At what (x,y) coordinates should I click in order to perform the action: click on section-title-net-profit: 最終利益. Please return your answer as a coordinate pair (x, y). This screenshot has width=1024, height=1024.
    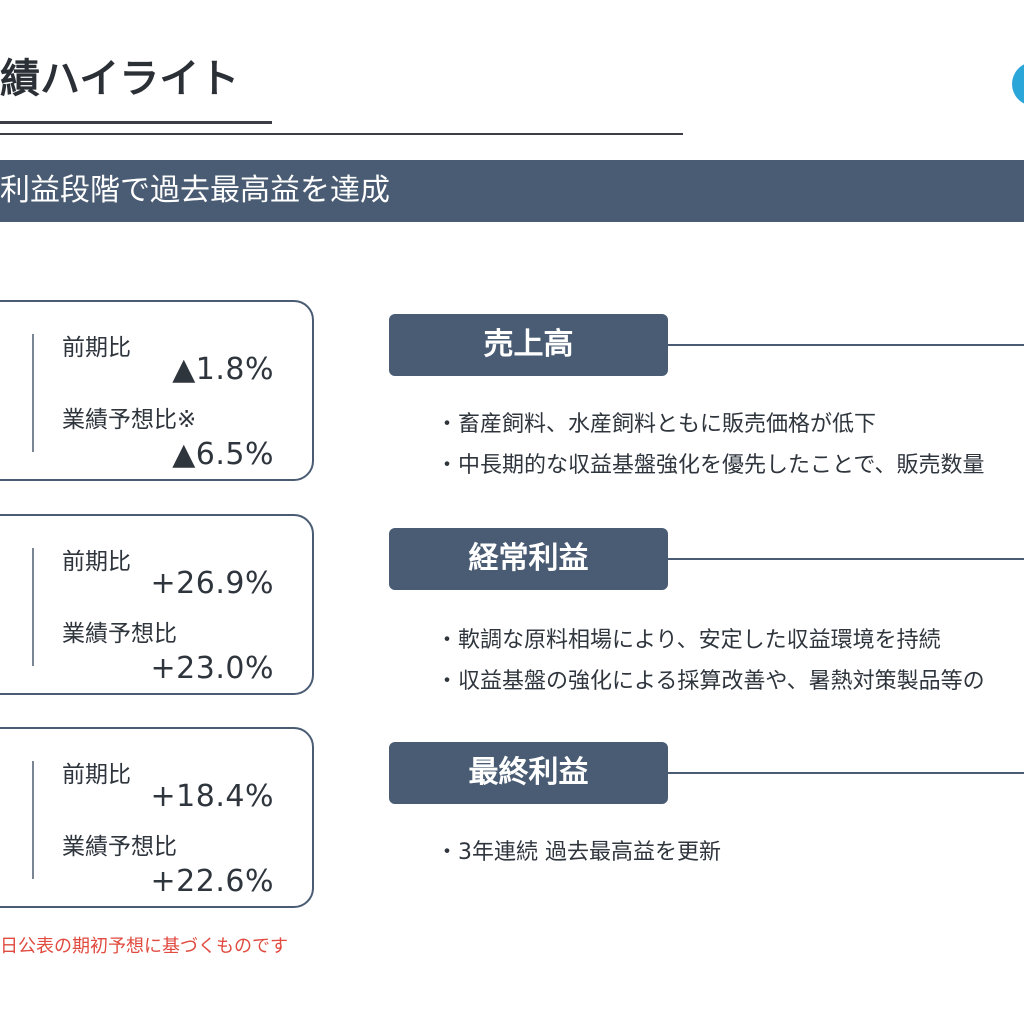
    Looking at the image, I should click on (528, 773).